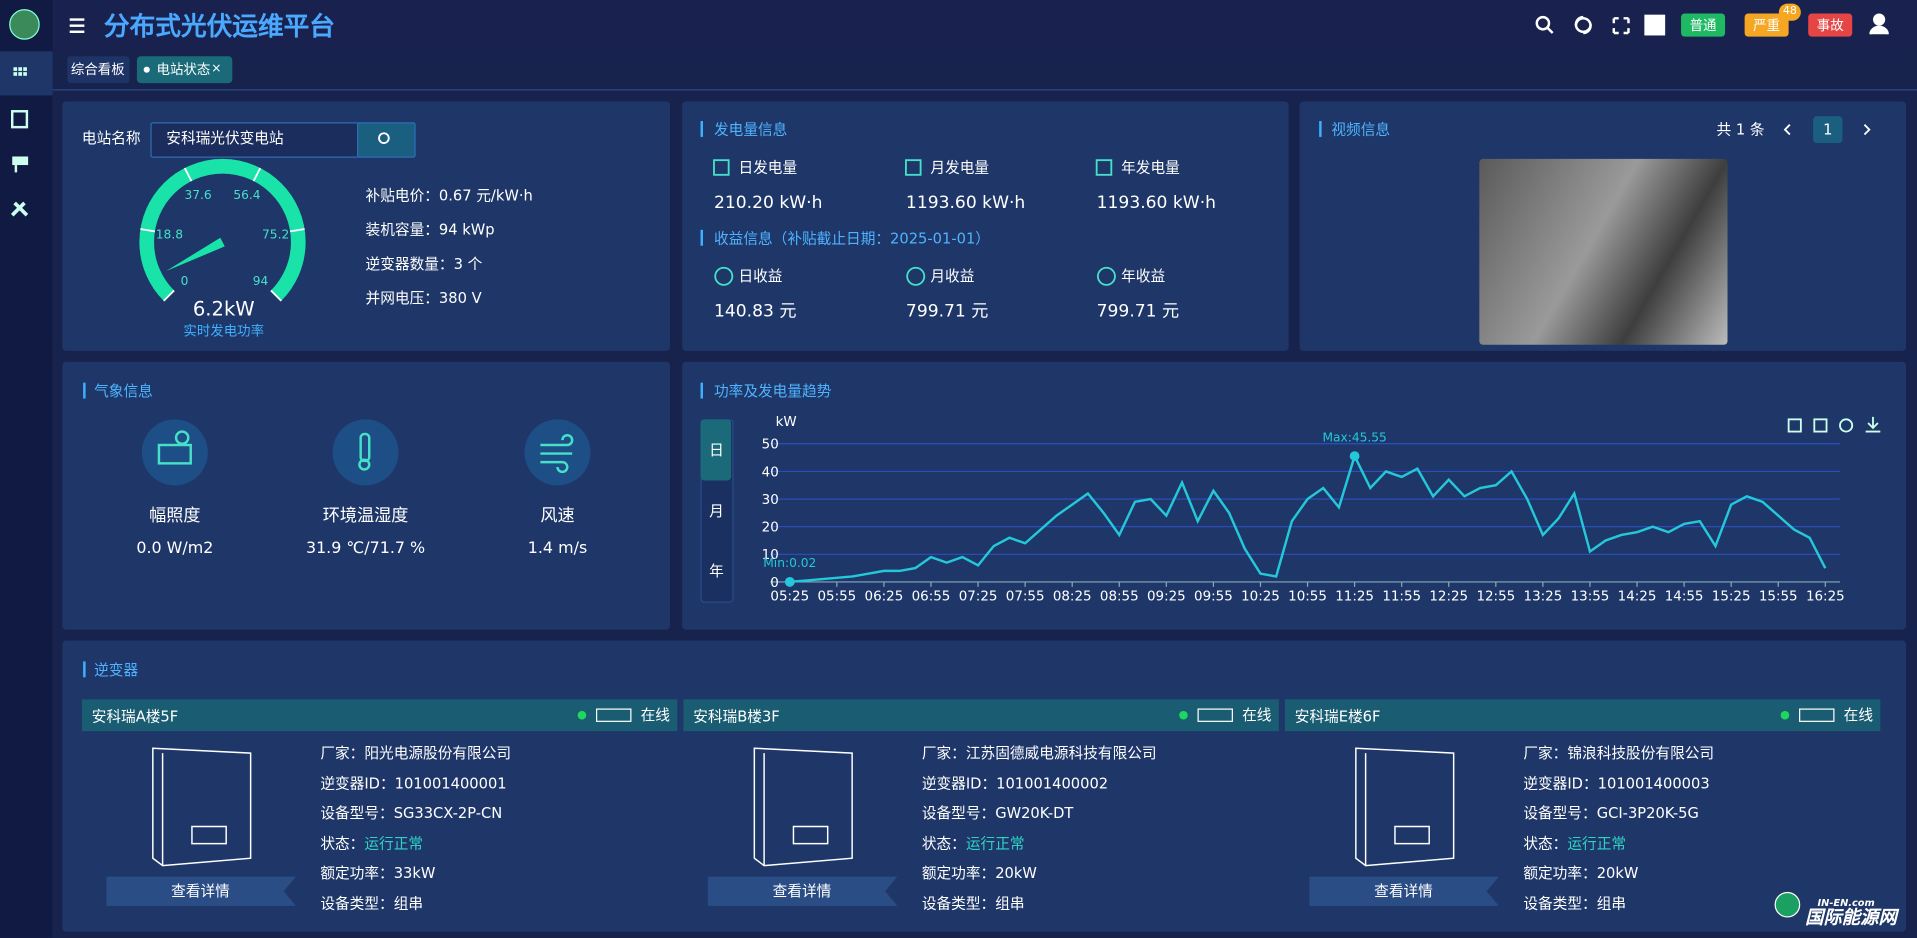 The width and height of the screenshot is (1917, 938). What do you see at coordinates (913, 167) in the screenshot?
I see `gen-icon` at bounding box center [913, 167].